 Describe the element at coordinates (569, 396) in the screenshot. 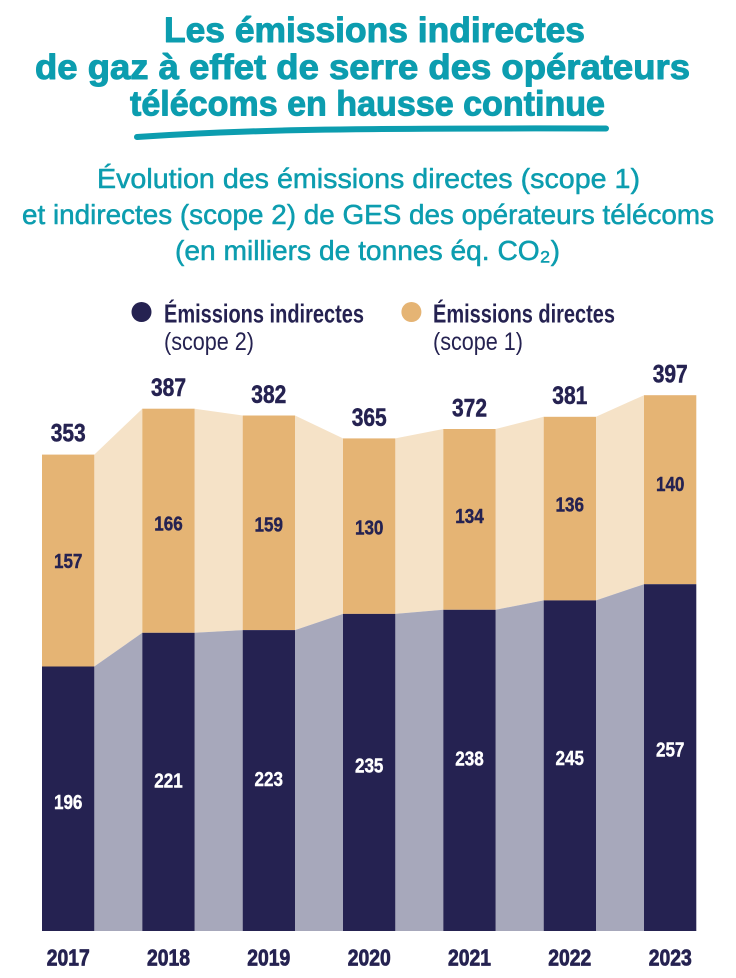

I see `svg-text: 381` at that location.